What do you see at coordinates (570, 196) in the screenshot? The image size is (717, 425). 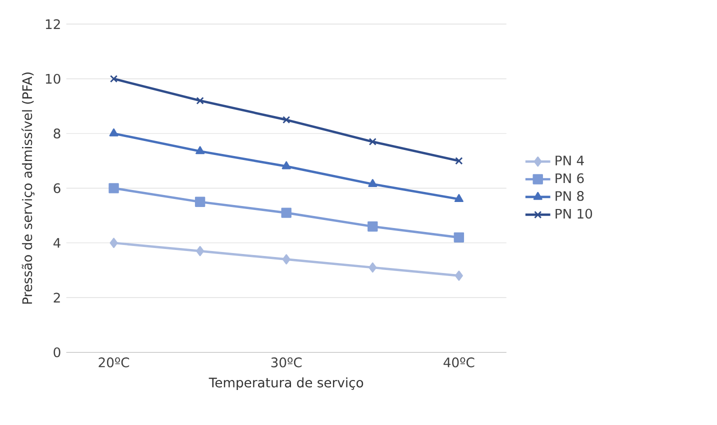 I see `legend-label: PN 8` at bounding box center [570, 196].